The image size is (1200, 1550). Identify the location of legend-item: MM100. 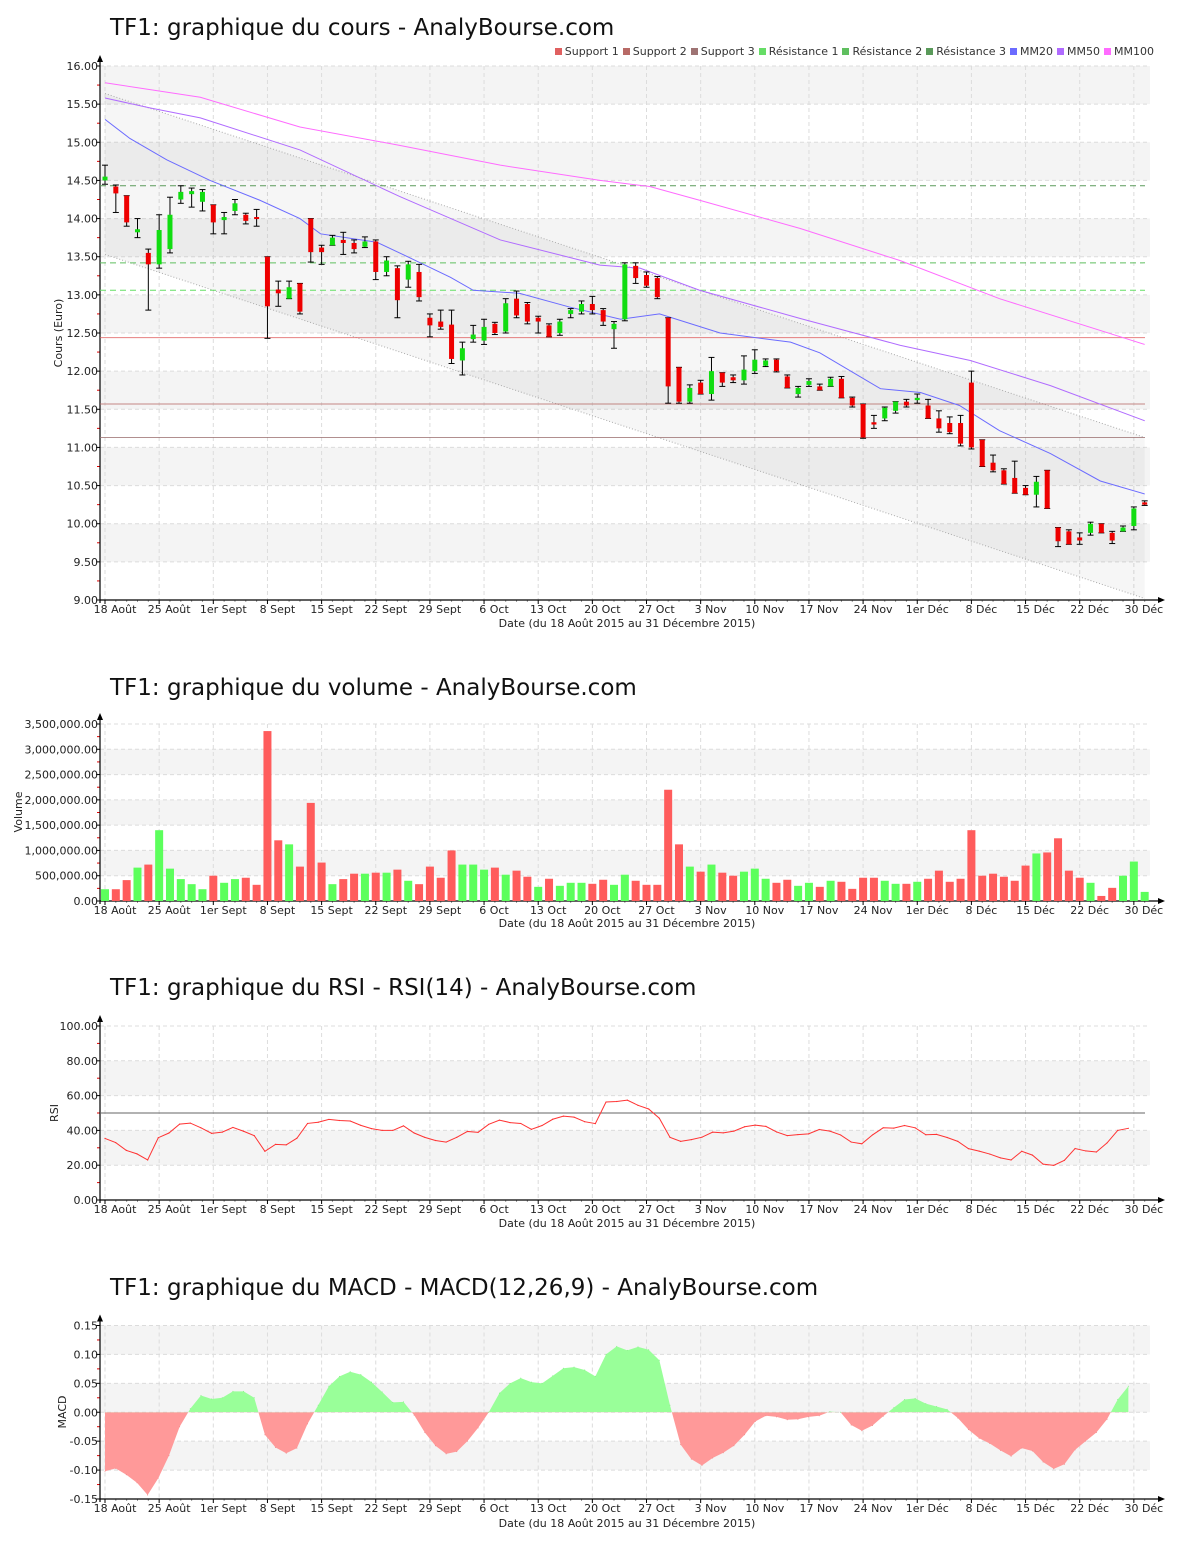
(1129, 51).